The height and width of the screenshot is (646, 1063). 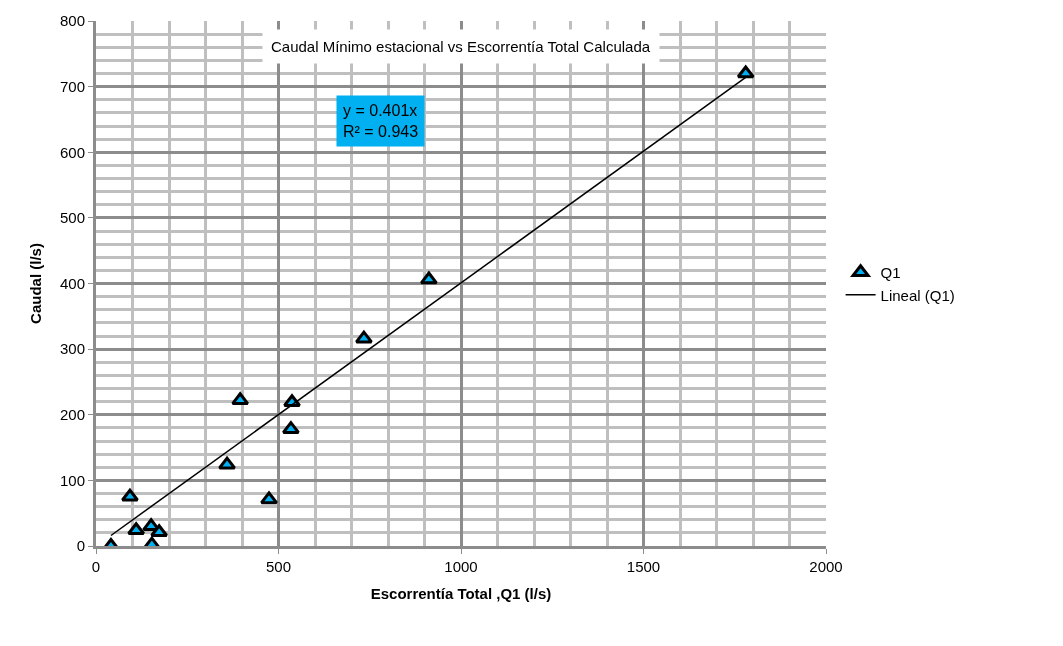 I want to click on legend-label: Q1, so click(x=890, y=273).